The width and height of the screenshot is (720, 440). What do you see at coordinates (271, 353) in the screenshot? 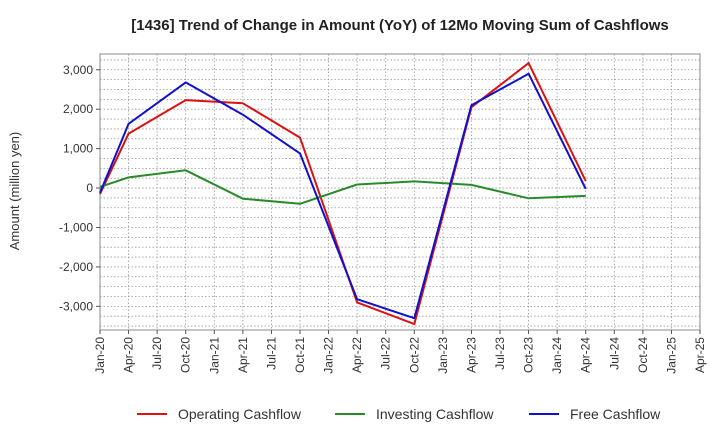
I see `x-tick-label: Jul-21` at bounding box center [271, 353].